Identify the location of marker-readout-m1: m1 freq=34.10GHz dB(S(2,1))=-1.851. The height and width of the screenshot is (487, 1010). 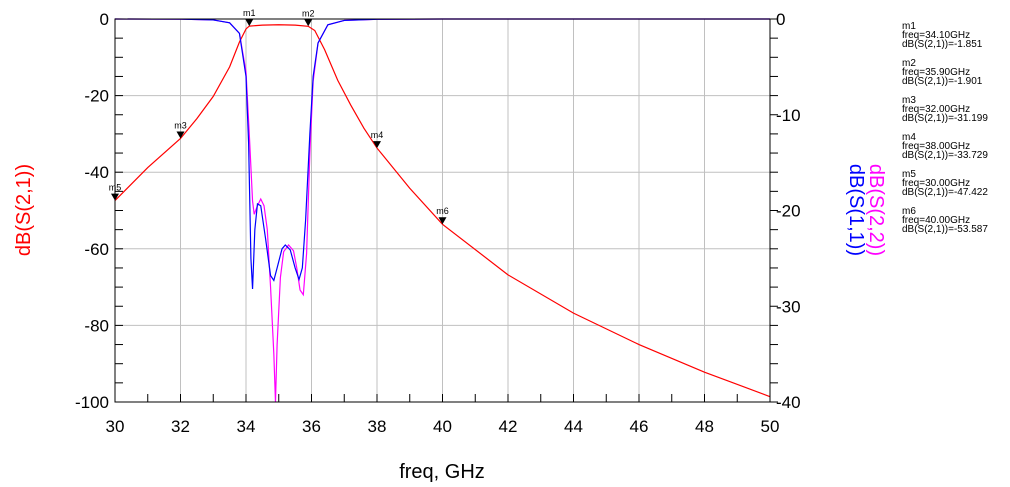
(955, 35).